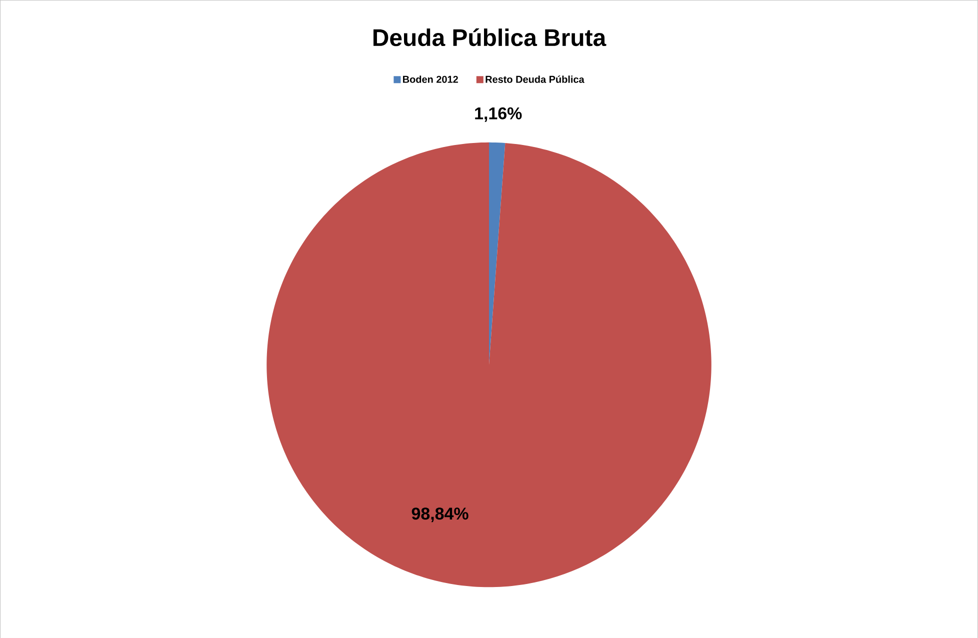  Describe the element at coordinates (535, 79) in the screenshot. I see `legend-label: Resto Deuda Pública` at that location.